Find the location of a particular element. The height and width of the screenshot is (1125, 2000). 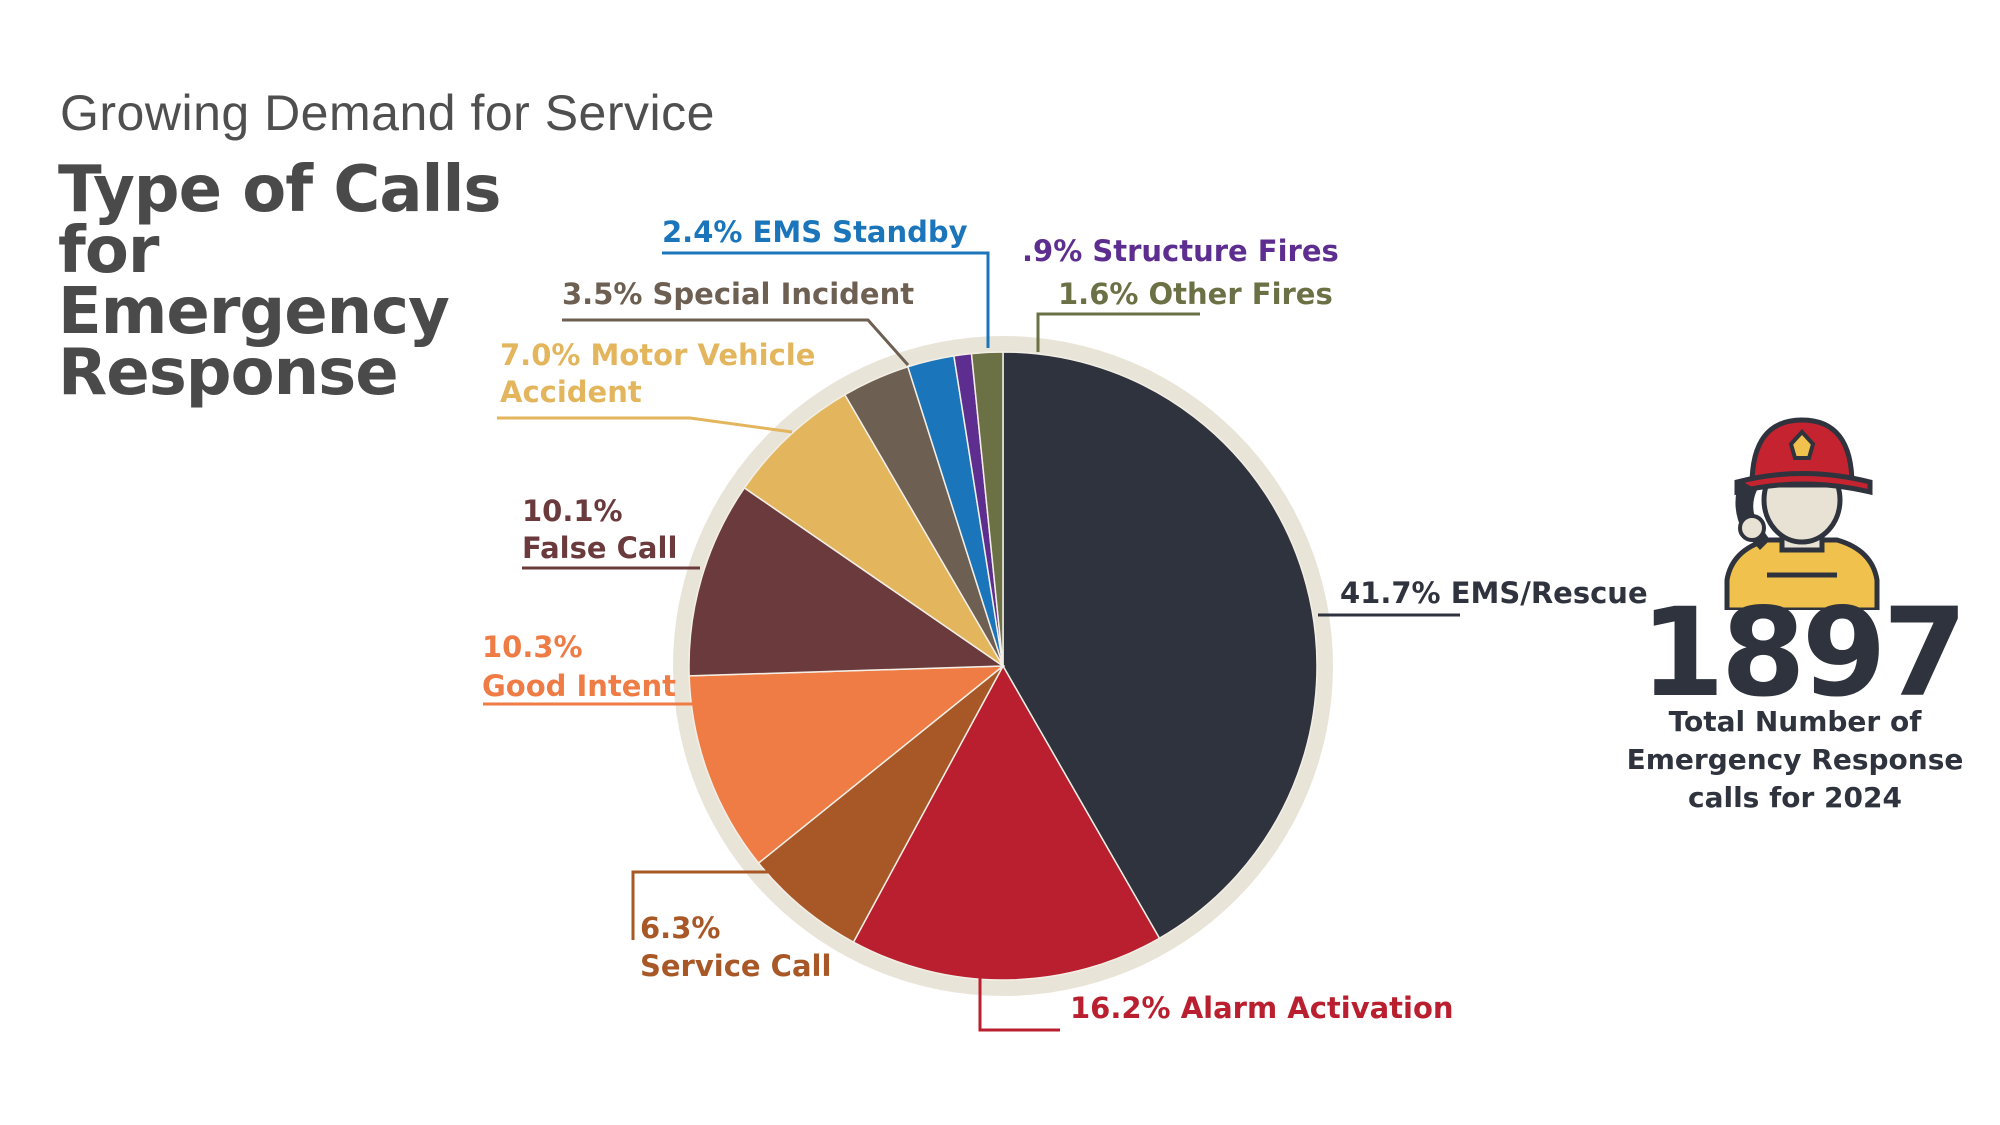

pie-slice-alarm-activation is located at coordinates (1006, 822).